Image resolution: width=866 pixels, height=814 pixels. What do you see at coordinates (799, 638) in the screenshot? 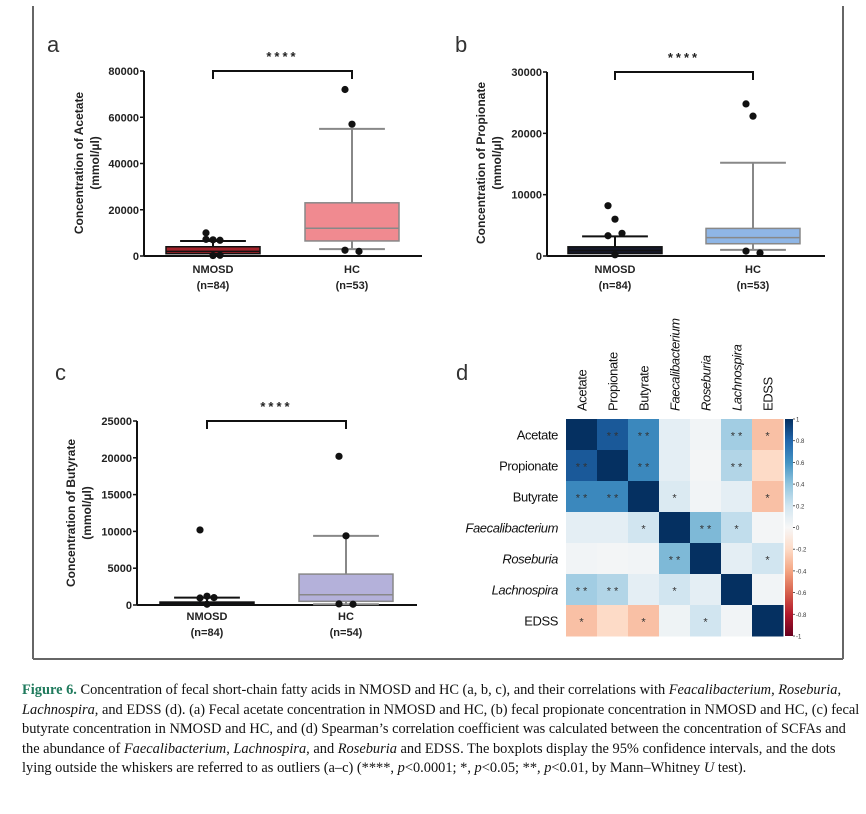
I see `colorbar-tick-label: -1` at bounding box center [799, 638].